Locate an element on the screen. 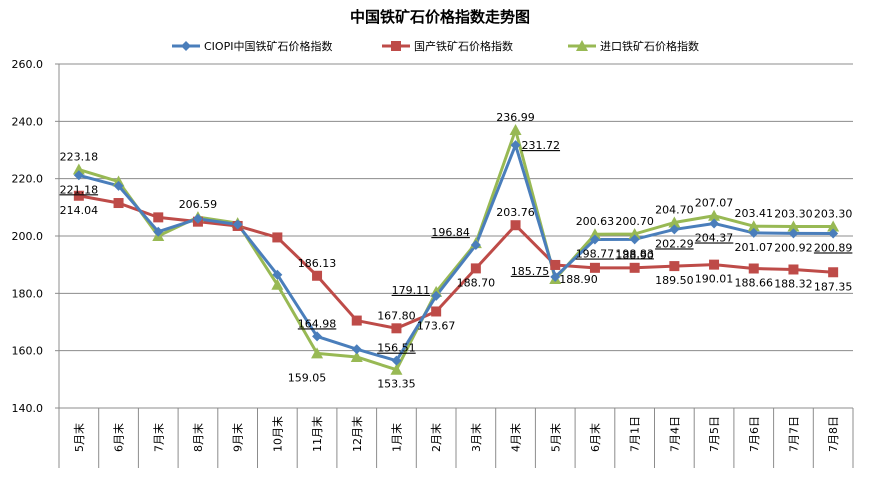  y-tick-label: 140.0 is located at coordinates (28, 408).